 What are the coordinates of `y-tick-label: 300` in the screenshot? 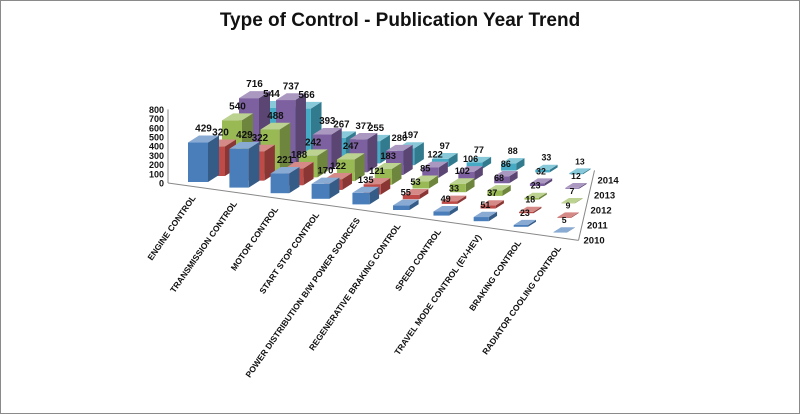 It's located at (156, 156).